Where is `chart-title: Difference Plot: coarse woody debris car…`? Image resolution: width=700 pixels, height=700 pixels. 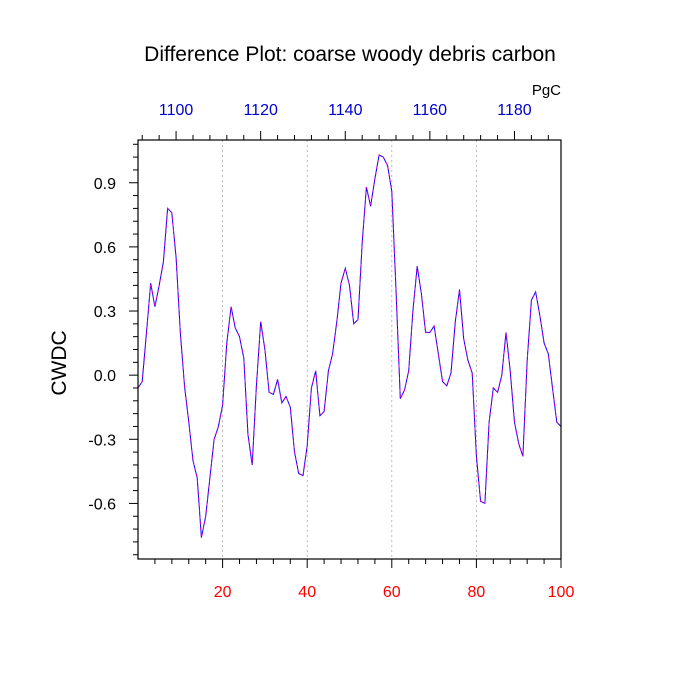 chart-title: Difference Plot: coarse woody debris car… is located at coordinates (350, 54).